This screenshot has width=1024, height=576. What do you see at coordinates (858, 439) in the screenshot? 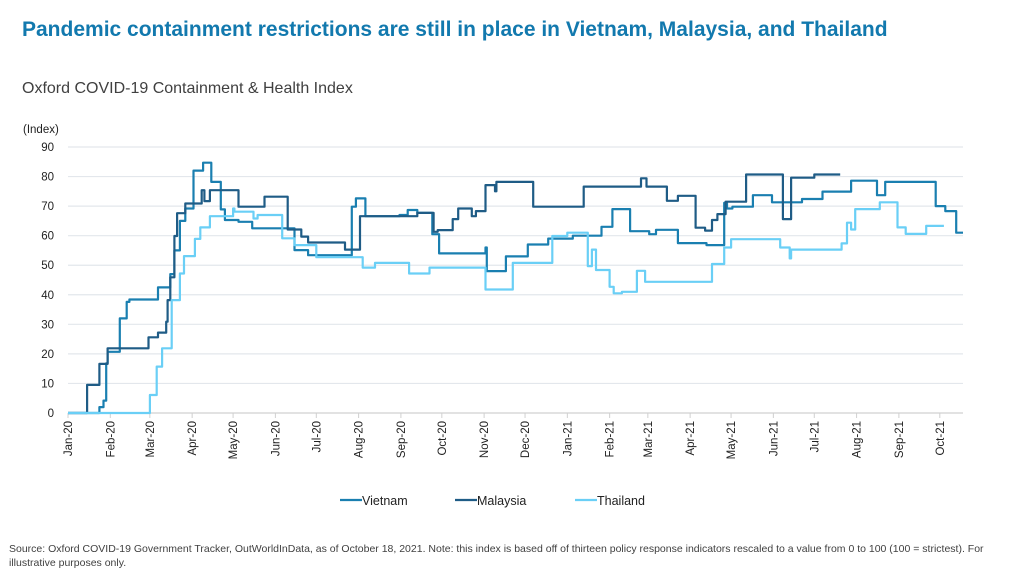
I see `x-tick-label: Aug-21` at bounding box center [858, 439].